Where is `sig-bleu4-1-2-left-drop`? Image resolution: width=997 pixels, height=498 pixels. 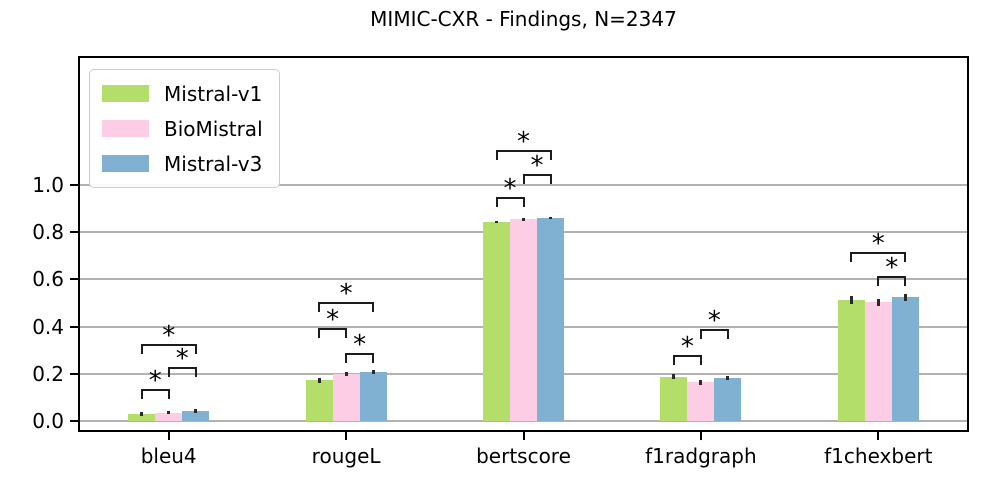
sig-bleu4-1-2-left-drop is located at coordinates (168, 372).